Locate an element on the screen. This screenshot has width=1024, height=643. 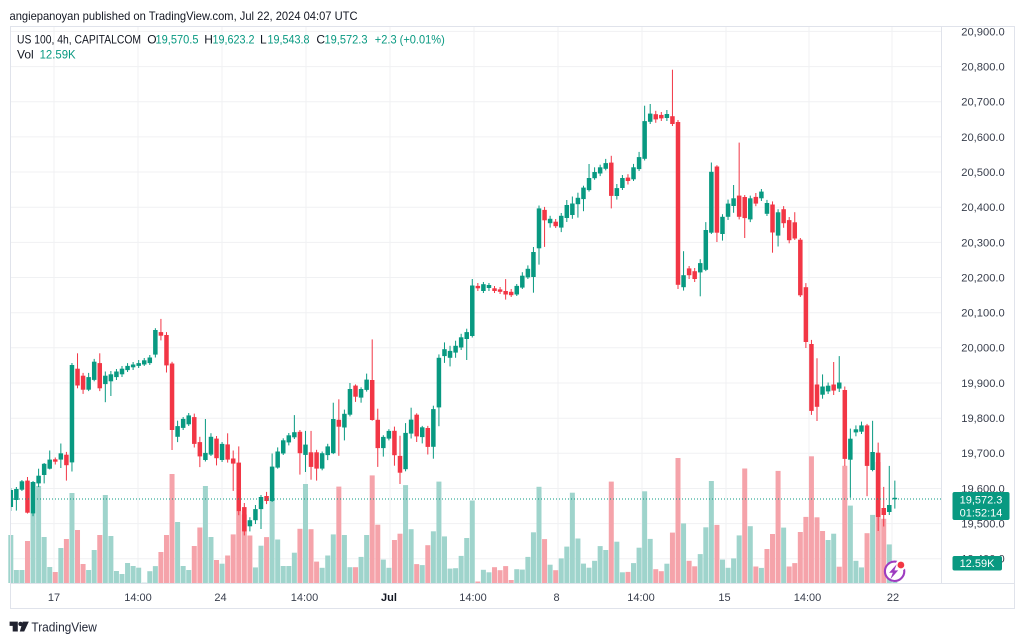
svg-text: H is located at coordinates (208, 39).